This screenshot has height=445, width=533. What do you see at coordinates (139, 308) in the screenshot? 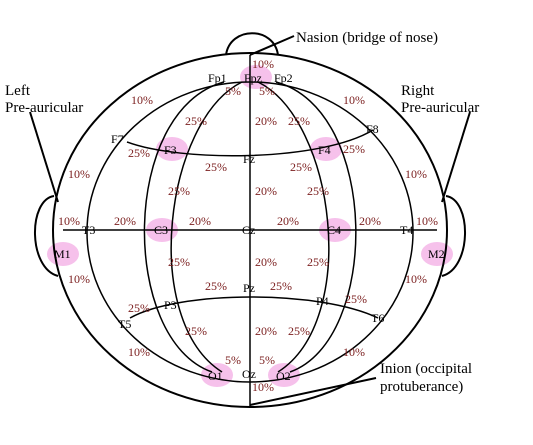
I see `pct-t5-p3-25: 25%` at bounding box center [139, 308].